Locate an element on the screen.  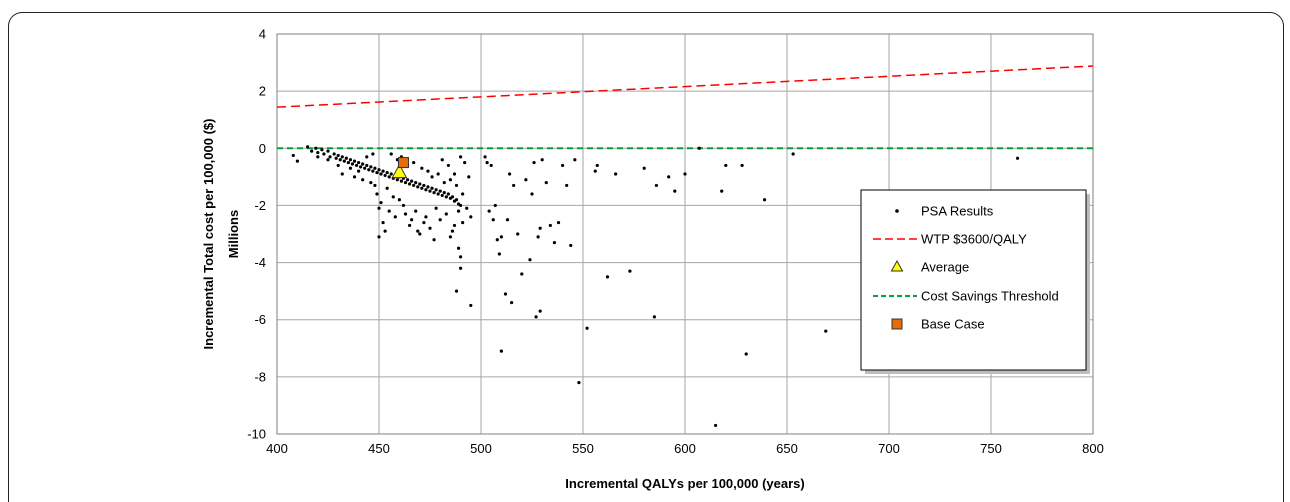
legend-label: WTP $3600/QALY is located at coordinates (974, 239).